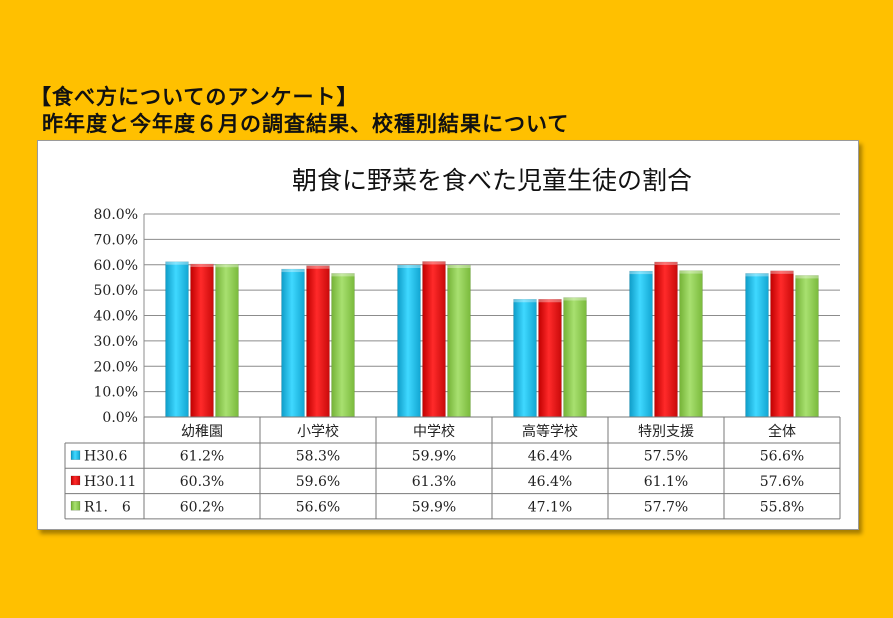 This screenshot has width=893, height=618. Describe the element at coordinates (202, 432) in the screenshot. I see `x-category-label: 幼稚園` at that location.